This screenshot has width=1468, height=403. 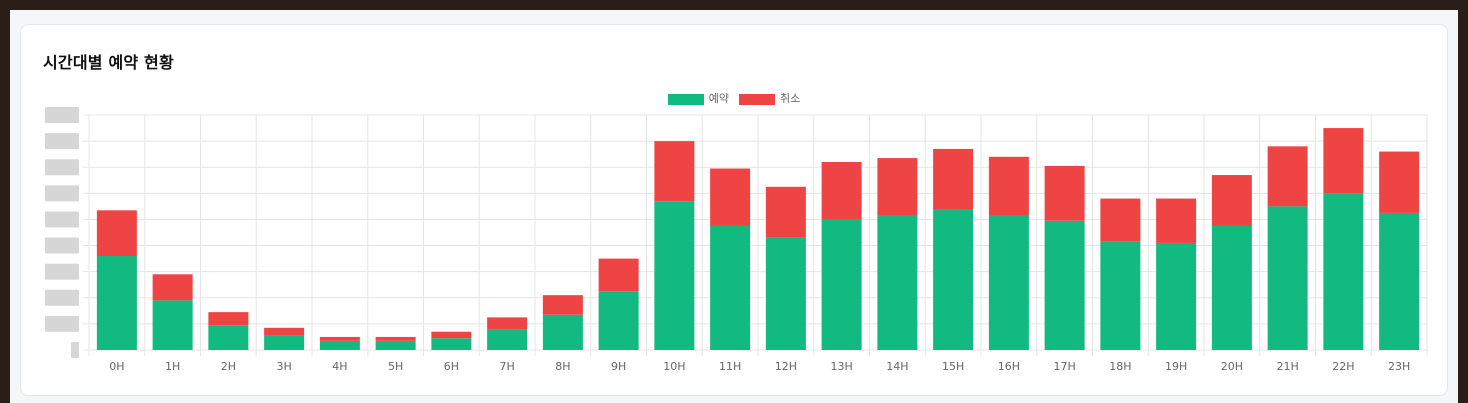 What do you see at coordinates (790, 98) in the screenshot?
I see `legend-label-cancel: 취소` at bounding box center [790, 98].